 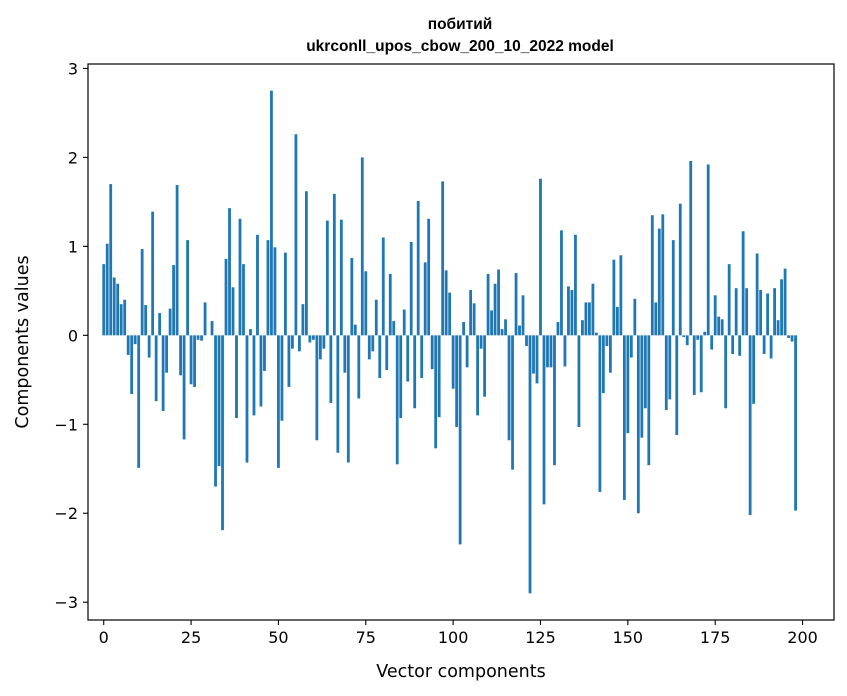 I want to click on x-tick-label: 100, so click(x=453, y=637).